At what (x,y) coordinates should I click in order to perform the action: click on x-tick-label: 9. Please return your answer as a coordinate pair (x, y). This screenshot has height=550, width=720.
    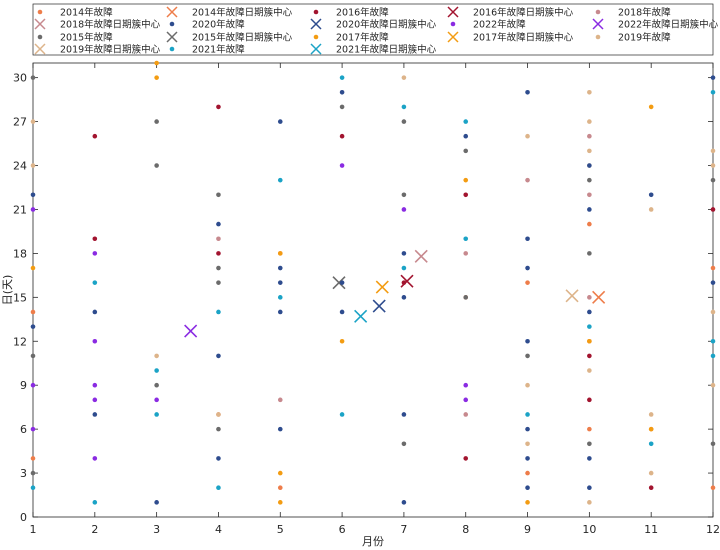
    Looking at the image, I should click on (527, 529).